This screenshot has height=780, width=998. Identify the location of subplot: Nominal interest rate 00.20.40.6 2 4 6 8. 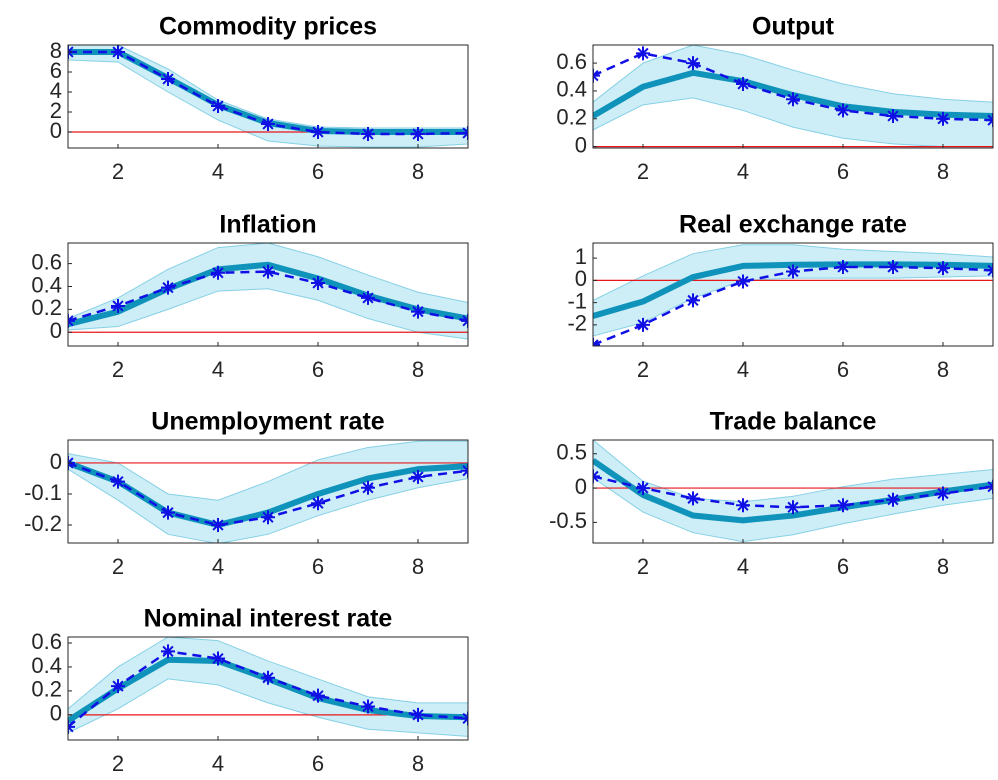
(250, 690).